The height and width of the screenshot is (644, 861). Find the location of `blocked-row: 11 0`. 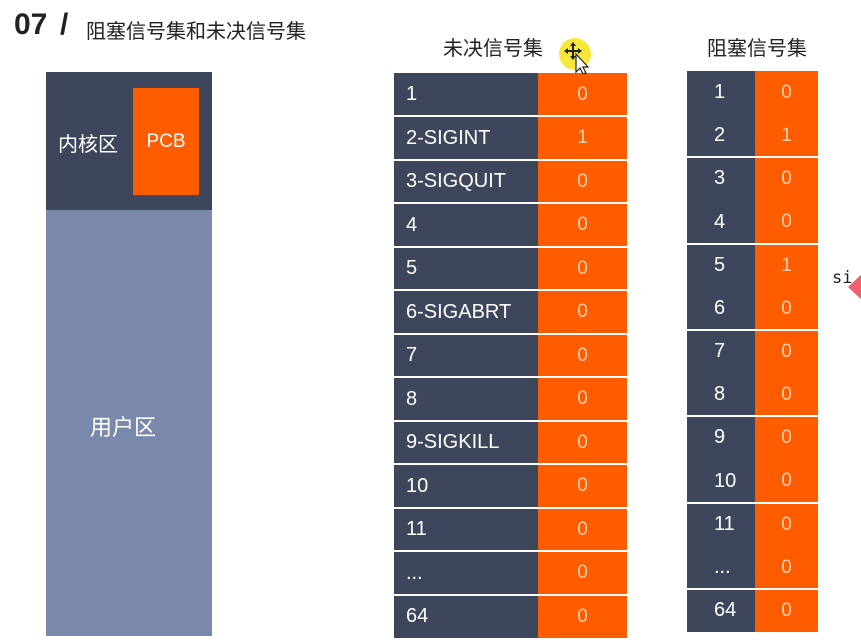

blocked-row: 11 0 is located at coordinates (752, 524).